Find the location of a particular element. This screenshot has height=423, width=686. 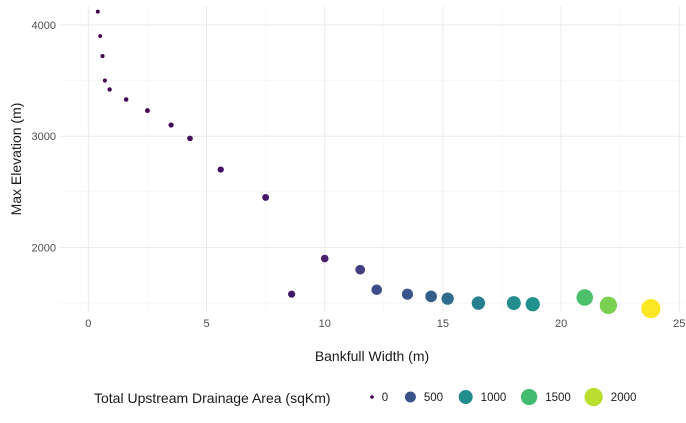

legend-entry: 500 is located at coordinates (423, 397).